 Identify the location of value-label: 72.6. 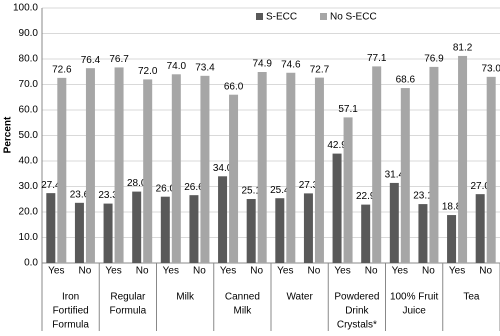
(62, 70).